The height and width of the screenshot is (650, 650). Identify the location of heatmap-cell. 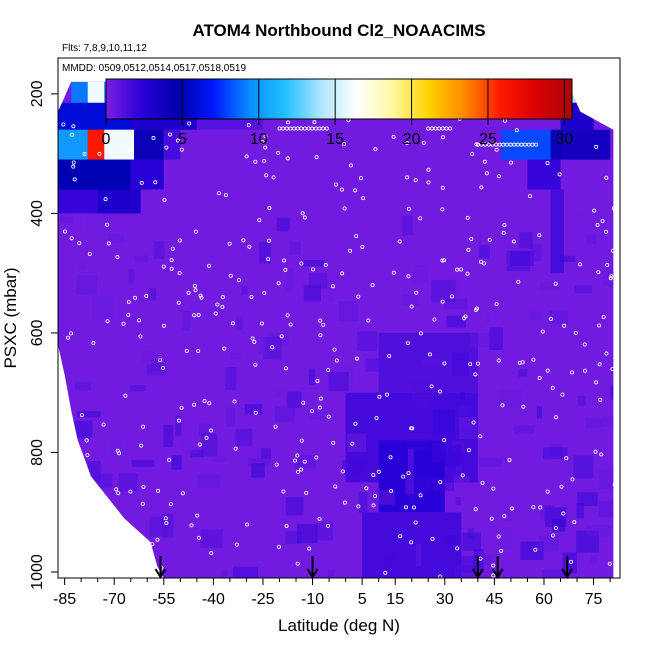
(78, 201).